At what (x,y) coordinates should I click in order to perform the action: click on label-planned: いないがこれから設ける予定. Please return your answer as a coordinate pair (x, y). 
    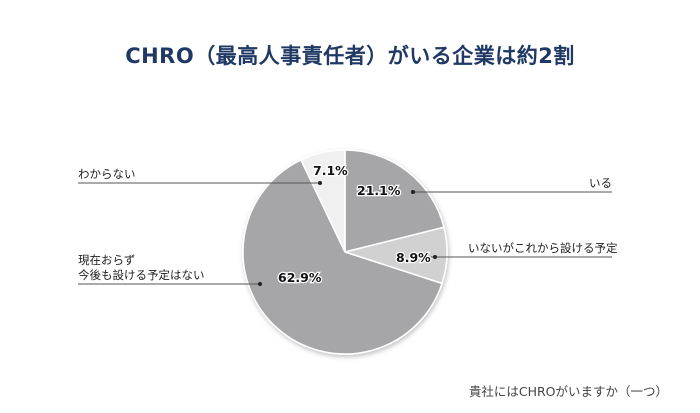
    Looking at the image, I should click on (543, 248).